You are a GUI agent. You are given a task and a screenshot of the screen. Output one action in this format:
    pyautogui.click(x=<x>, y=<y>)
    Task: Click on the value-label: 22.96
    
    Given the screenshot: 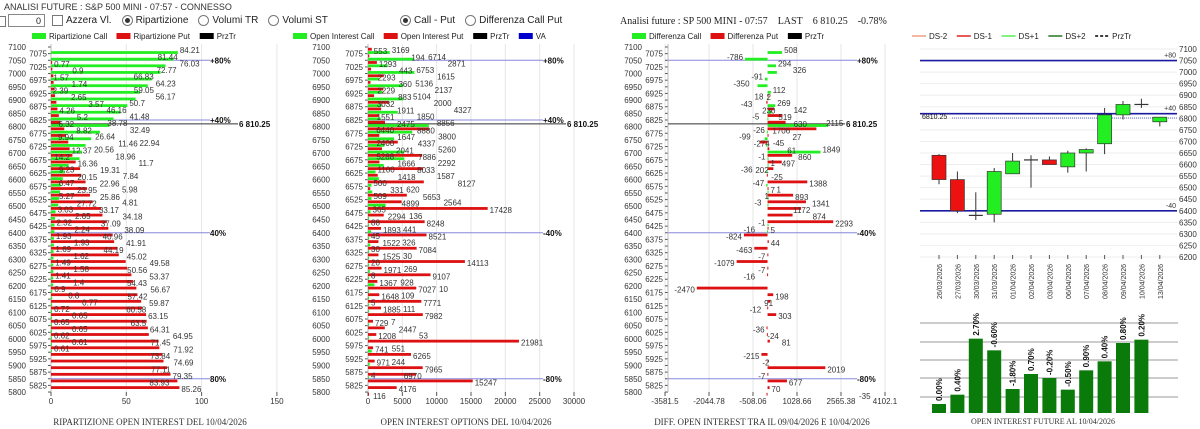 What is the action you would take?
    pyautogui.click(x=110, y=184)
    